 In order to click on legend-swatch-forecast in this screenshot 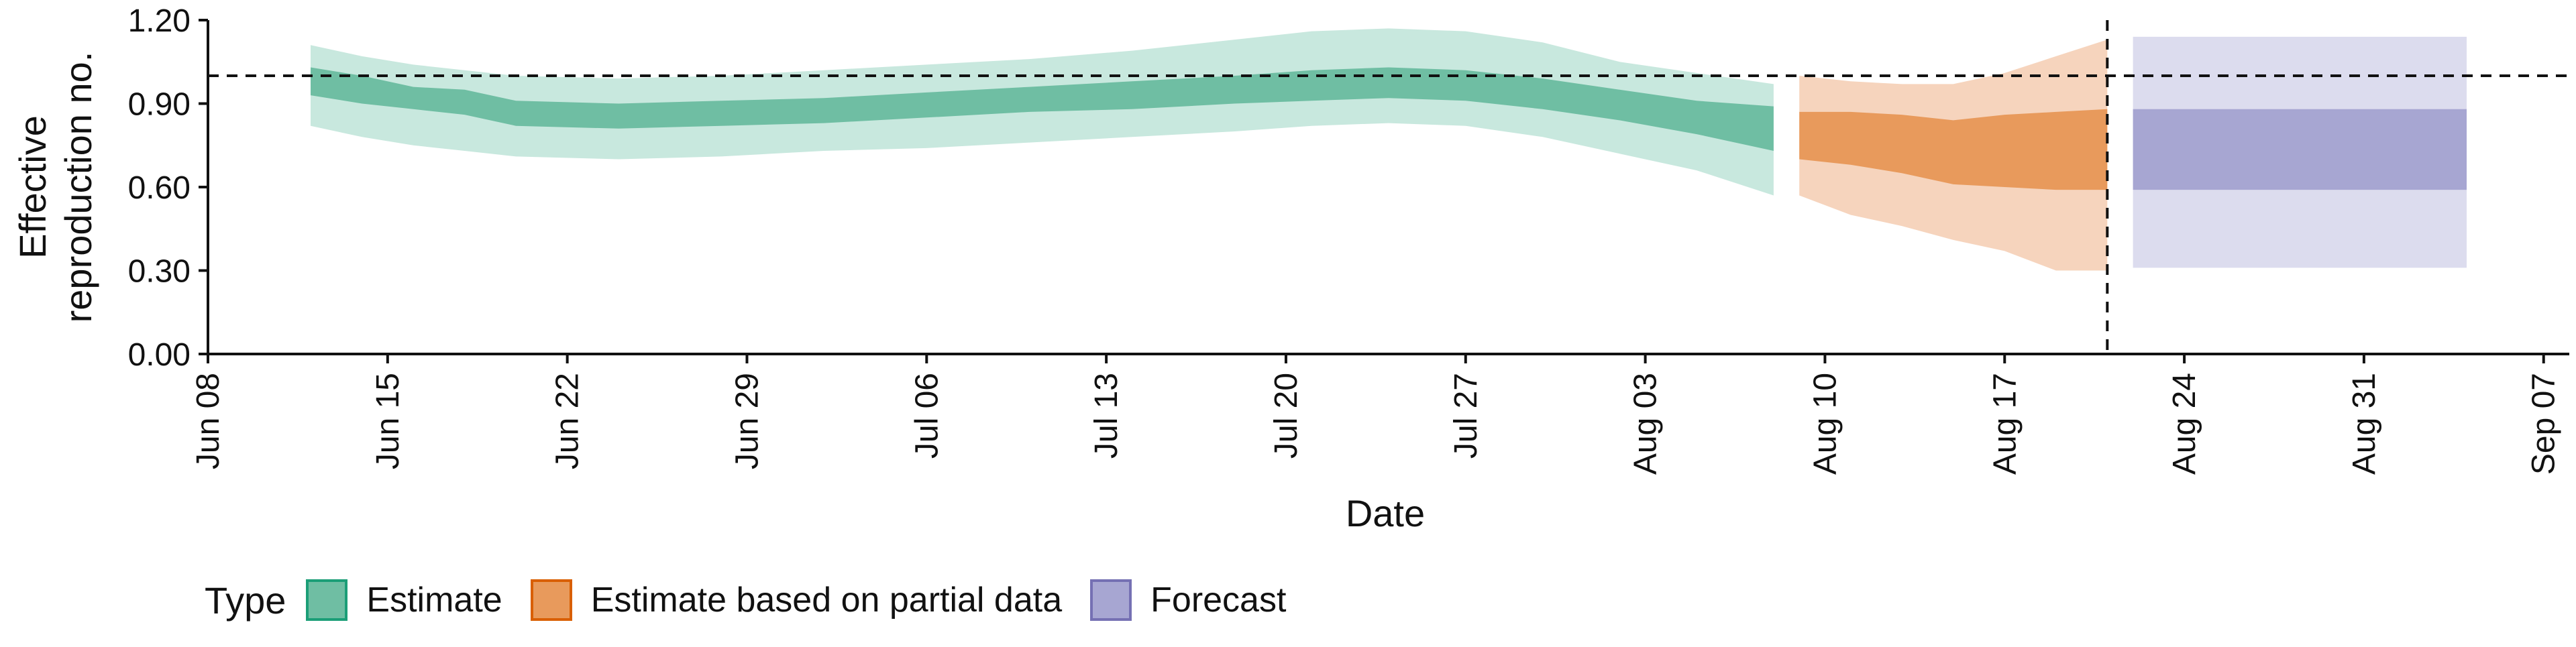, I will do `click(1111, 600)`.